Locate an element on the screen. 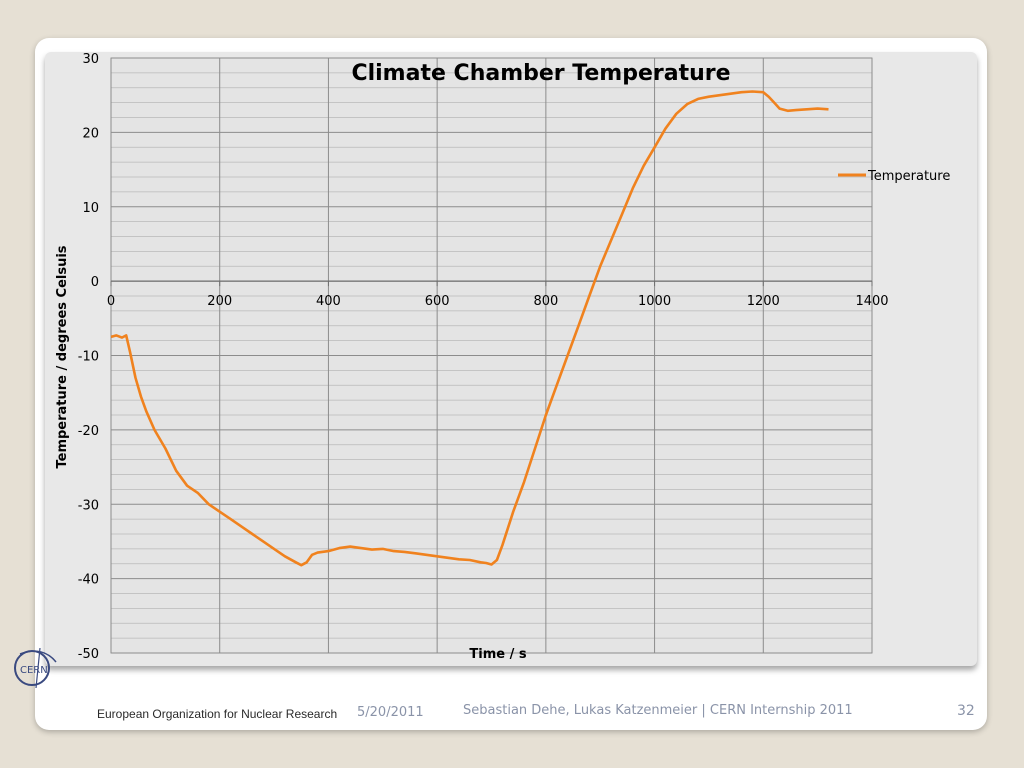  y-tick-label: 30 is located at coordinates (90, 59).